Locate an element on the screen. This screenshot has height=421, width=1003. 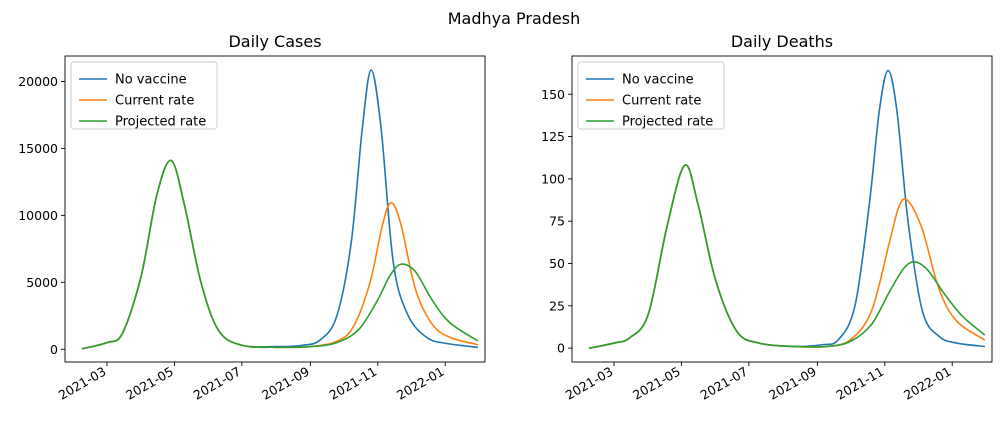
chart-title: Daily Deaths is located at coordinates (782, 41).